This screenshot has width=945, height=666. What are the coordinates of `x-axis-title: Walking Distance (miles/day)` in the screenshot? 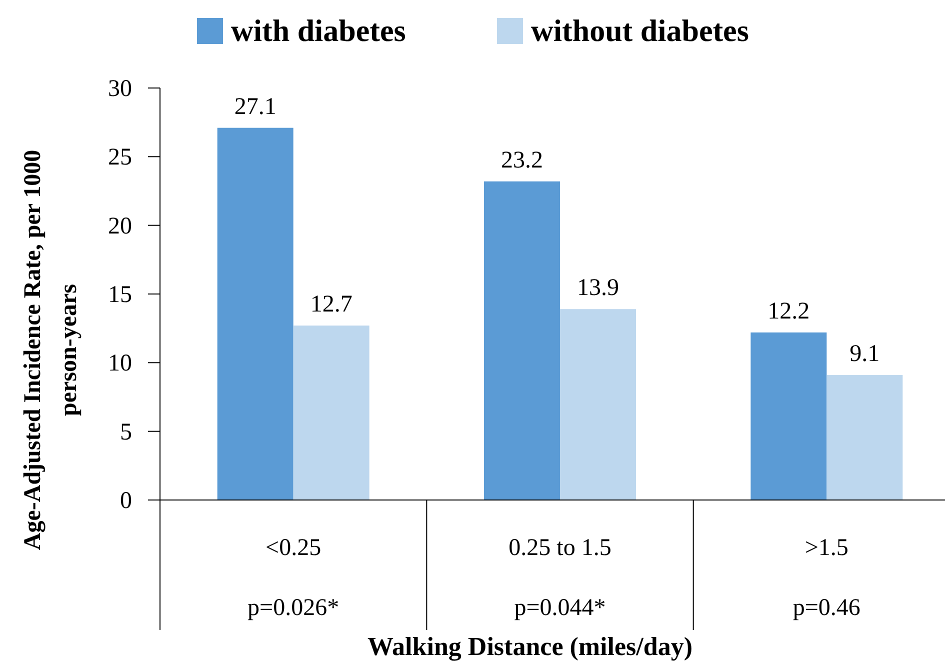 It's located at (530, 646).